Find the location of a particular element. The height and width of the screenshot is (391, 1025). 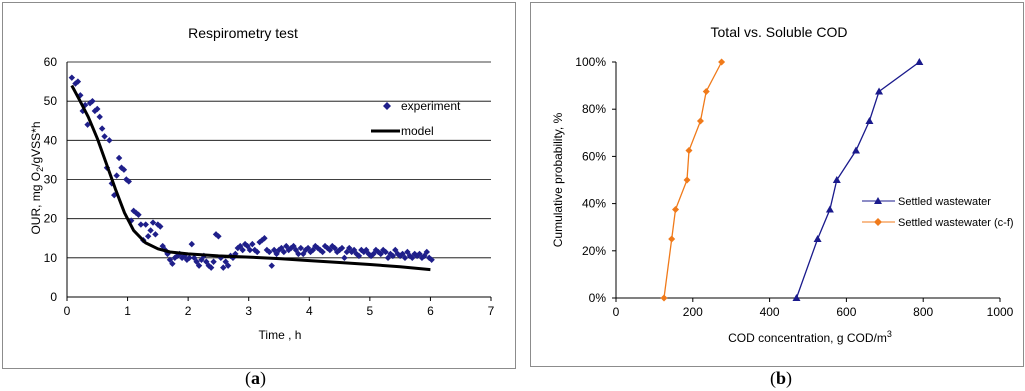

chart-a-x-tick-label: 5 is located at coordinates (370, 311).